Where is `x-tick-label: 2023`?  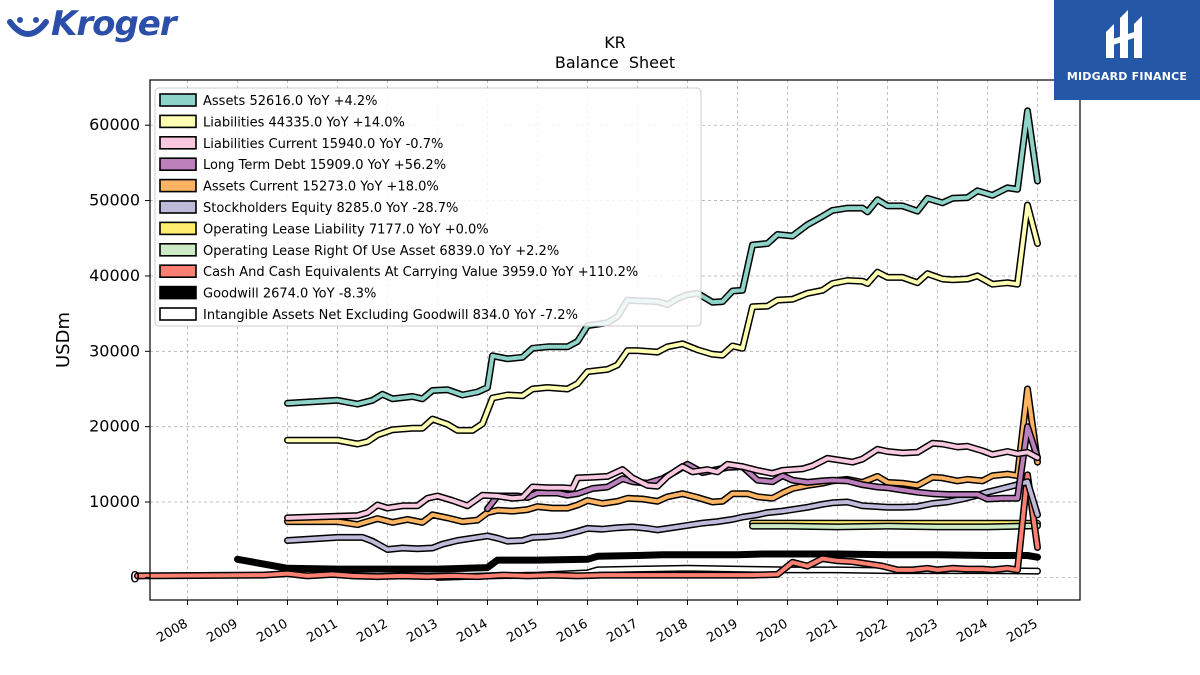 x-tick-label: 2023 is located at coordinates (922, 631).